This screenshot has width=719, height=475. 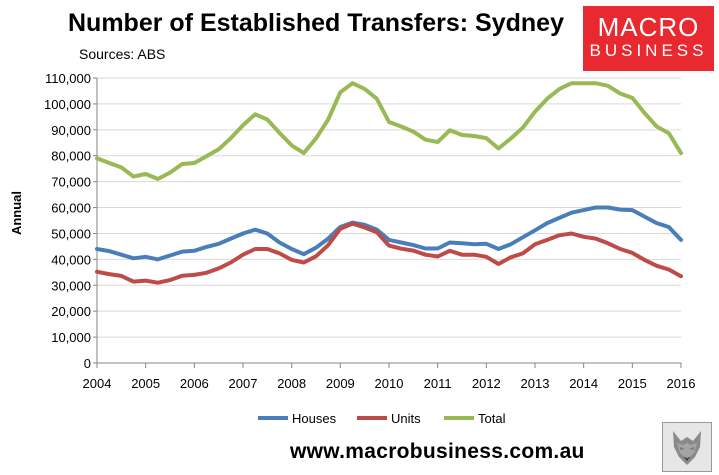 I want to click on y-tick-label: 30,000, so click(x=71, y=285).